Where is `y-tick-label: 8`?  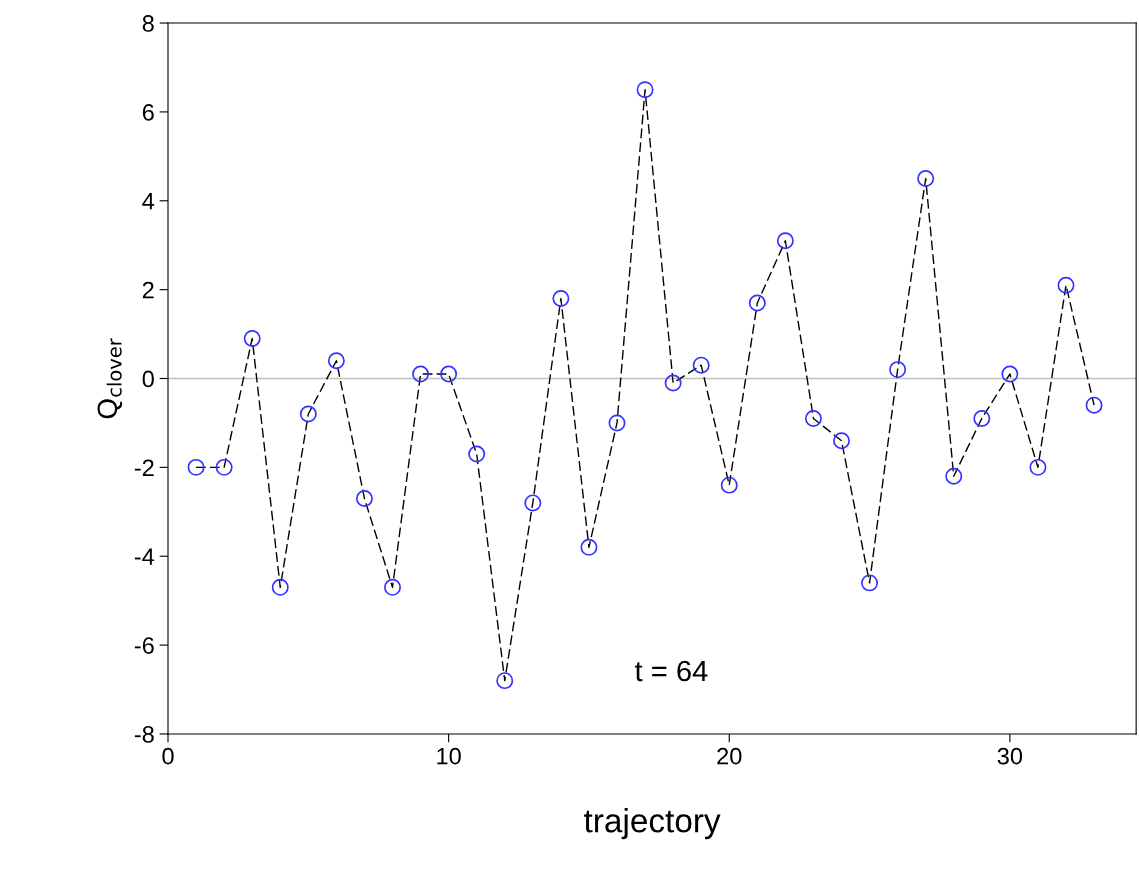
y-tick-label: 8 is located at coordinates (148, 23).